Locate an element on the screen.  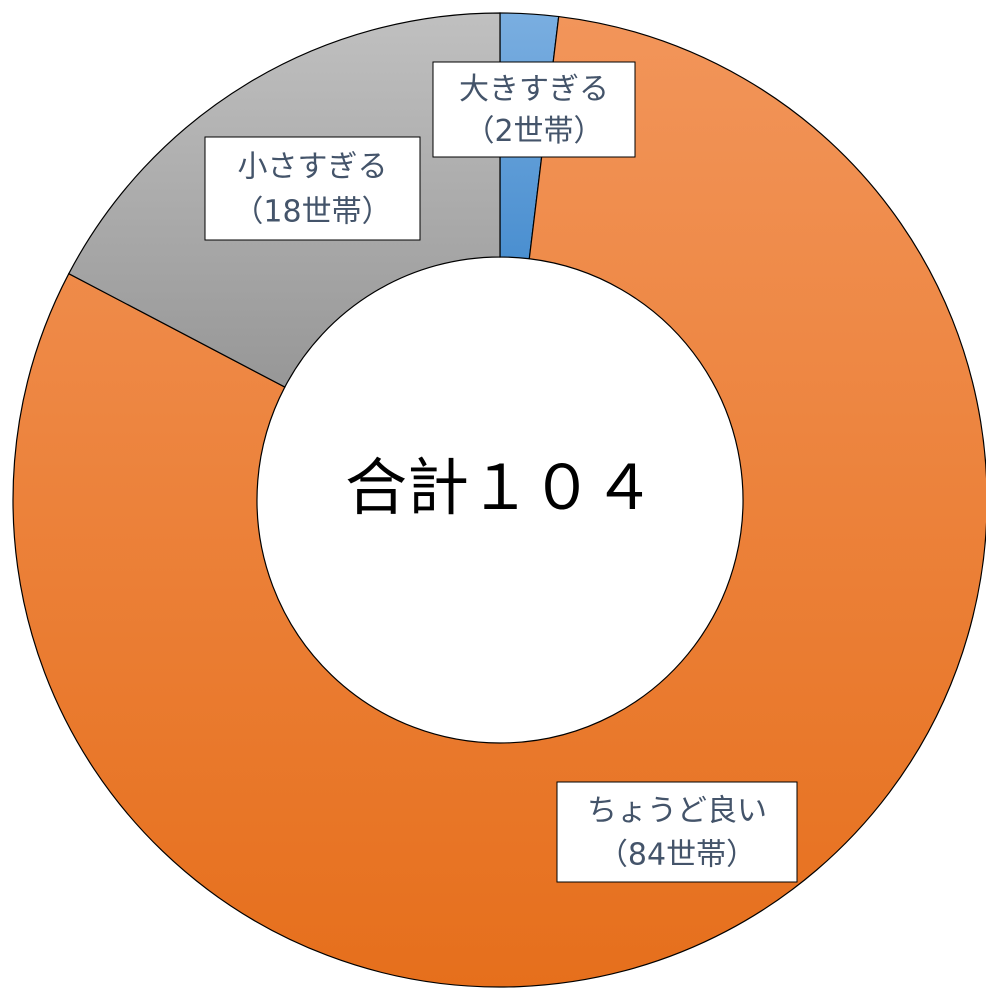
value-label: （84世帯） is located at coordinates (677, 855).